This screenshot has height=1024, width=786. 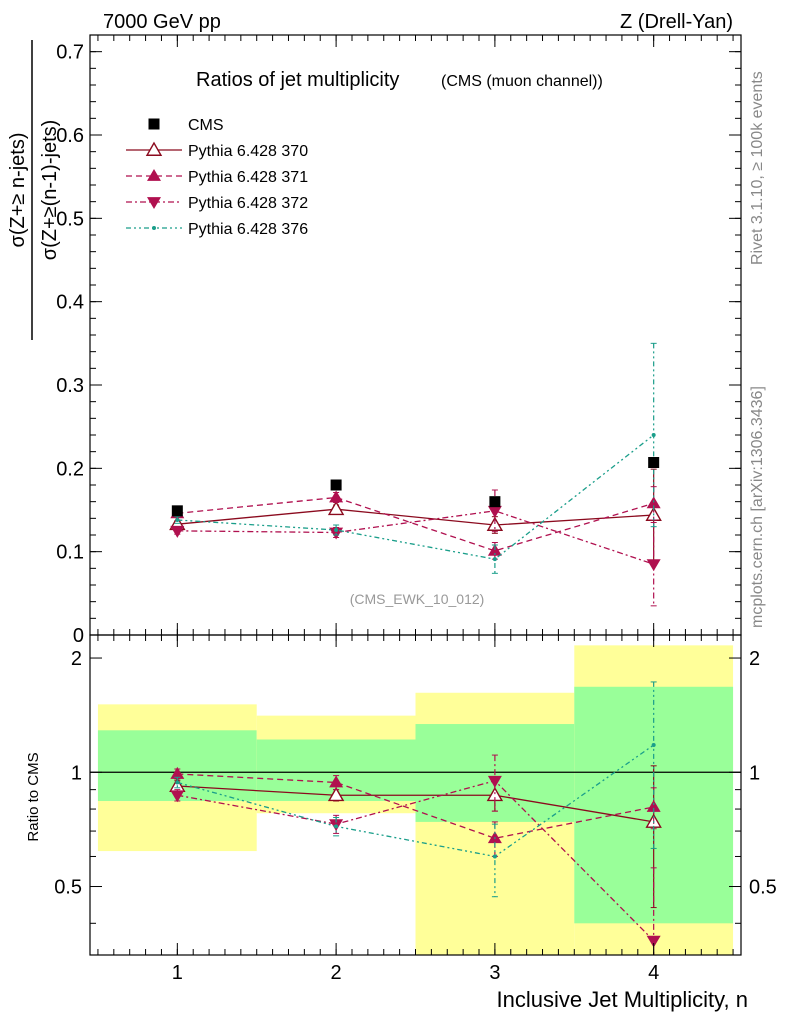 What do you see at coordinates (763, 888) in the screenshot?
I see `ratio-ytick-label-right-0: 0.5` at bounding box center [763, 888].